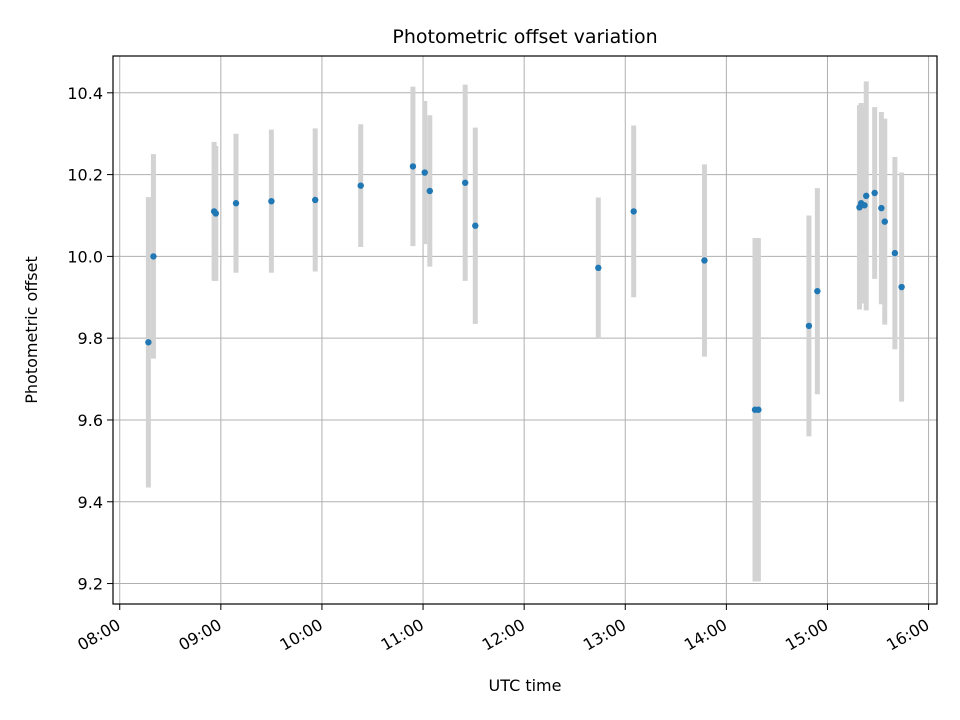  Describe the element at coordinates (525, 685) in the screenshot. I see `x-axis-label: UTC time` at that location.